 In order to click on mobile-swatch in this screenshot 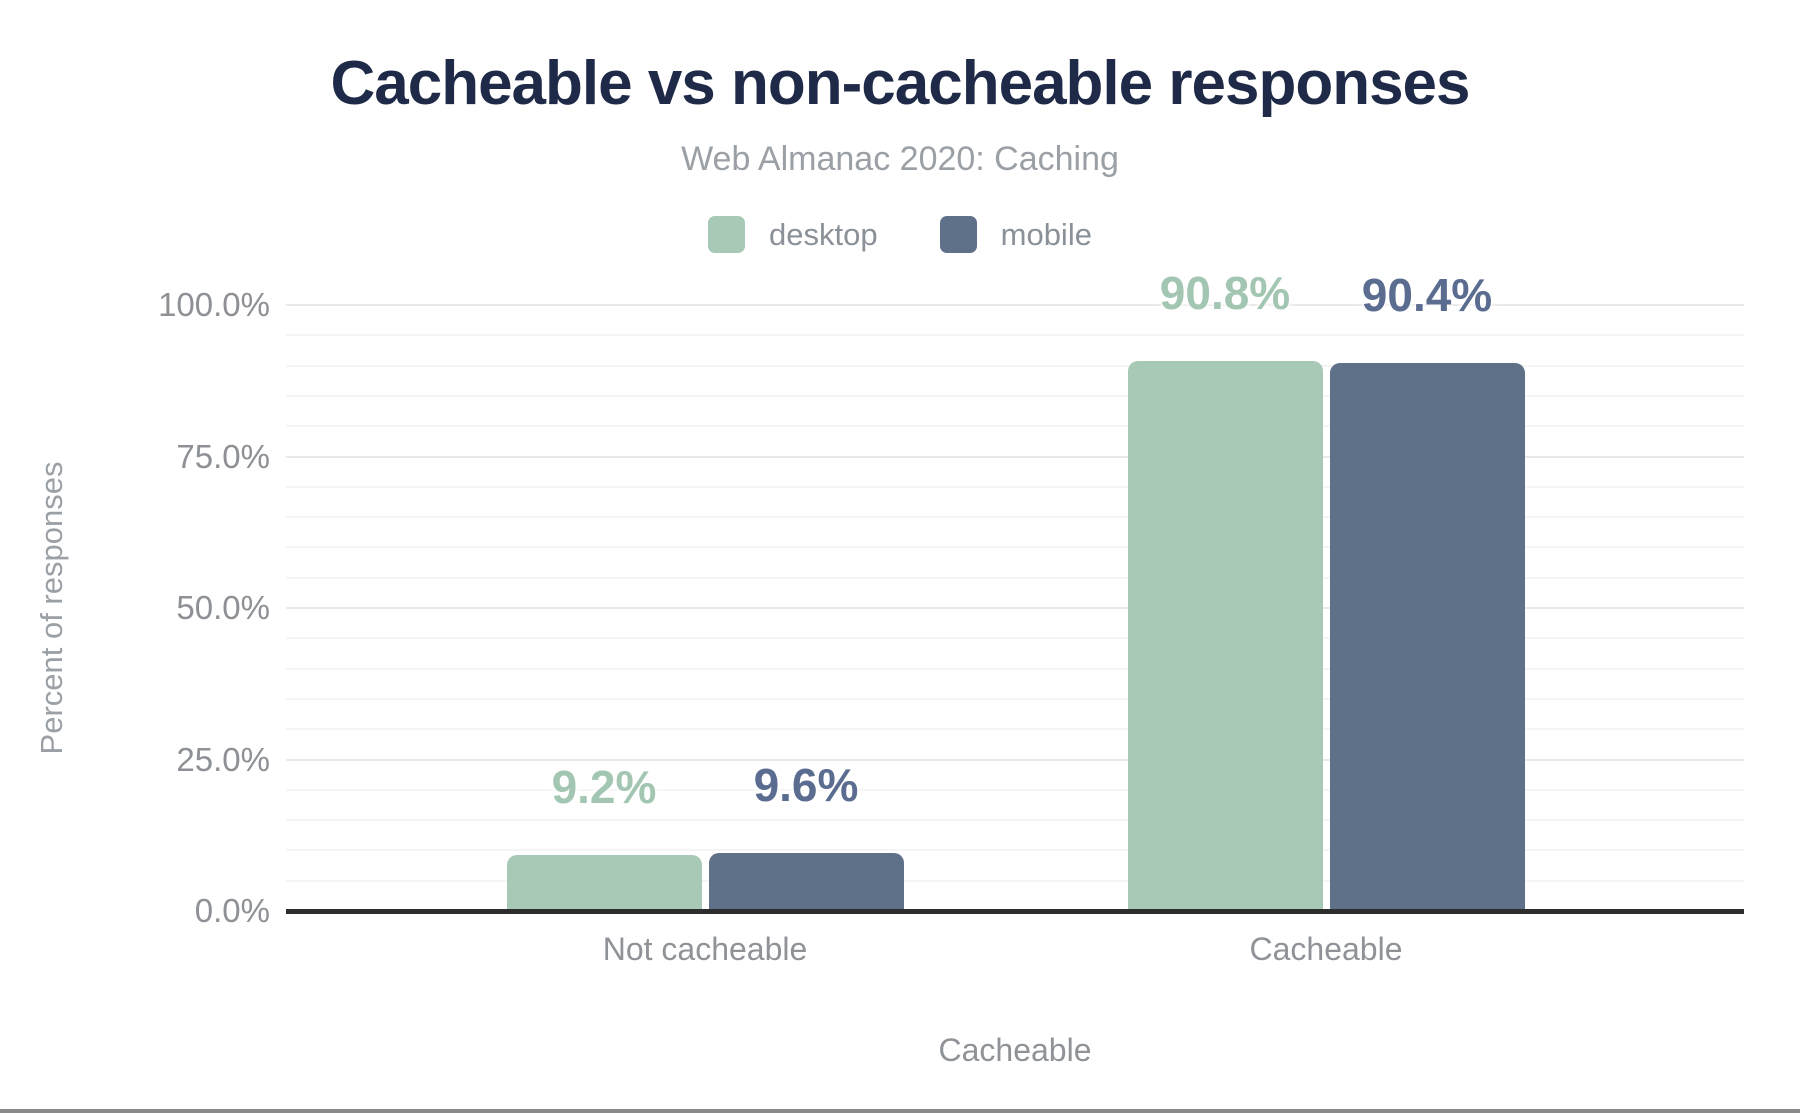, I will do `click(958, 234)`.